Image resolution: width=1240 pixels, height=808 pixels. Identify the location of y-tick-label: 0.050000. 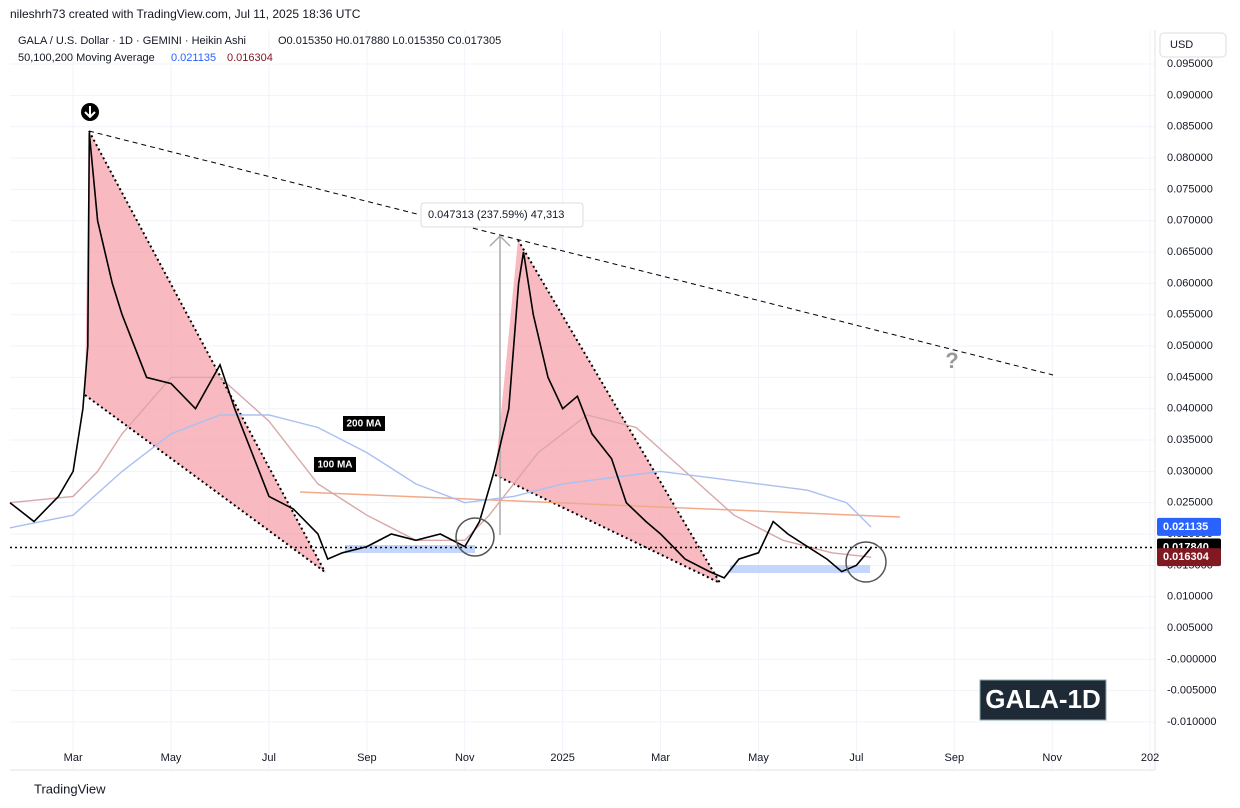
(1190, 346).